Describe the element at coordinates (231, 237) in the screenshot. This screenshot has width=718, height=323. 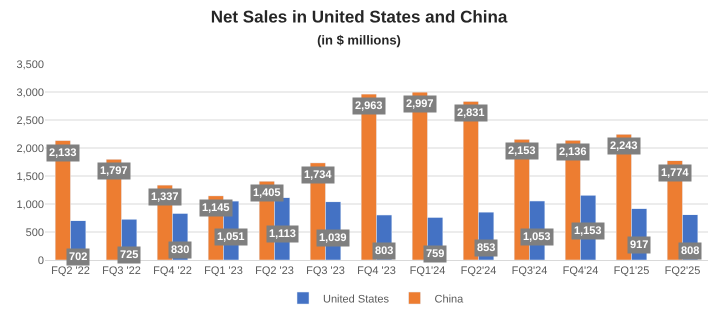
I see `data-label: 1,051` at that location.